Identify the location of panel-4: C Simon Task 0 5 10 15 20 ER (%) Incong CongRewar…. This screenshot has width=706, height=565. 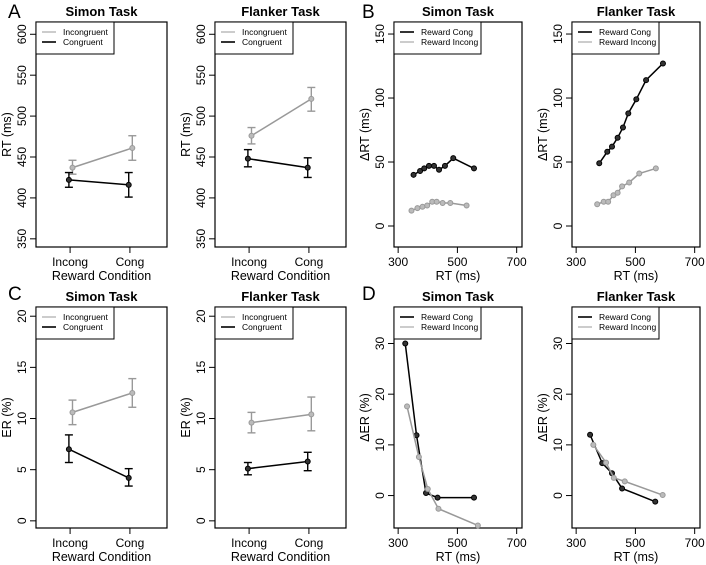
(84, 424).